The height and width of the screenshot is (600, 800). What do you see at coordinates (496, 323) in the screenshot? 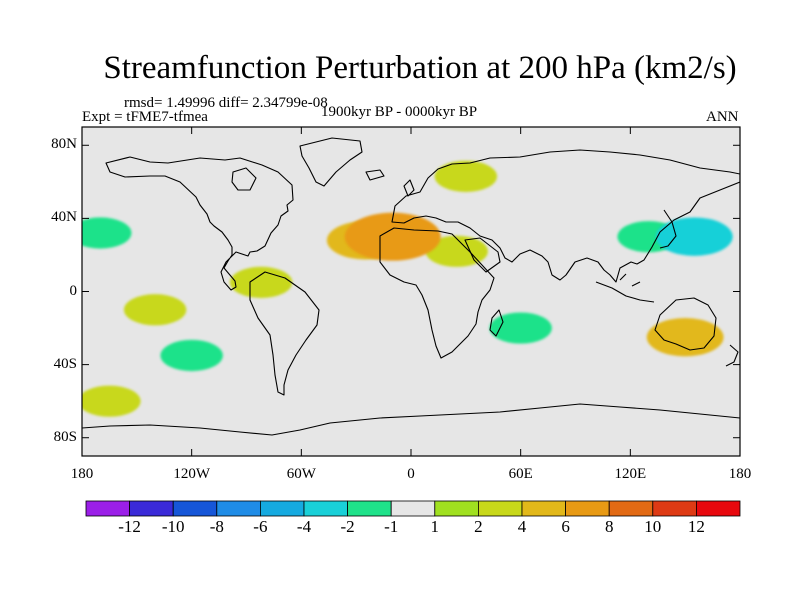
I see `coast-madagascar` at bounding box center [496, 323].